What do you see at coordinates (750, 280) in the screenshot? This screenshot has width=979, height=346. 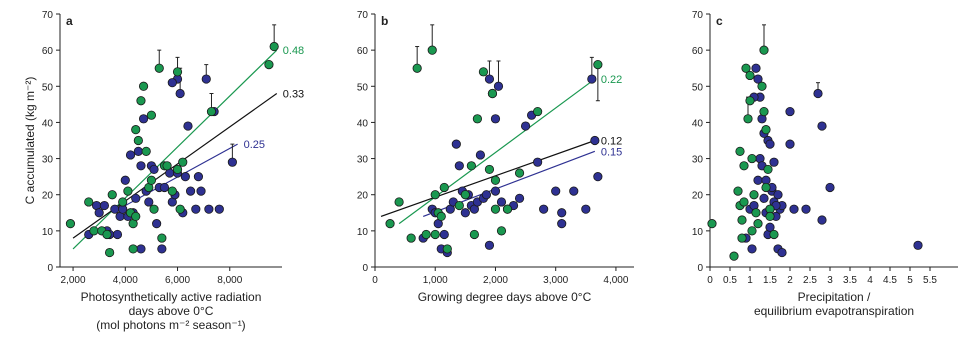 I see `x-tick-label: 1` at bounding box center [750, 280].